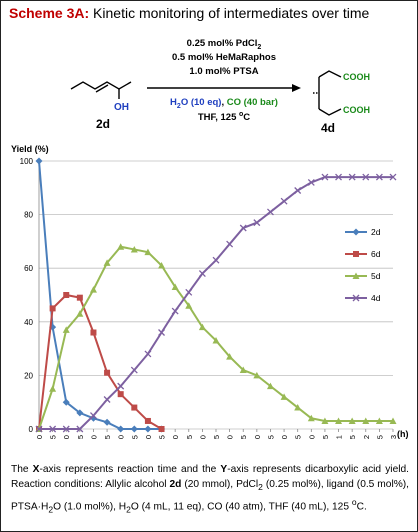  Describe the element at coordinates (121, 107) in the screenshot. I see `starting-oh-label: OH` at that location.